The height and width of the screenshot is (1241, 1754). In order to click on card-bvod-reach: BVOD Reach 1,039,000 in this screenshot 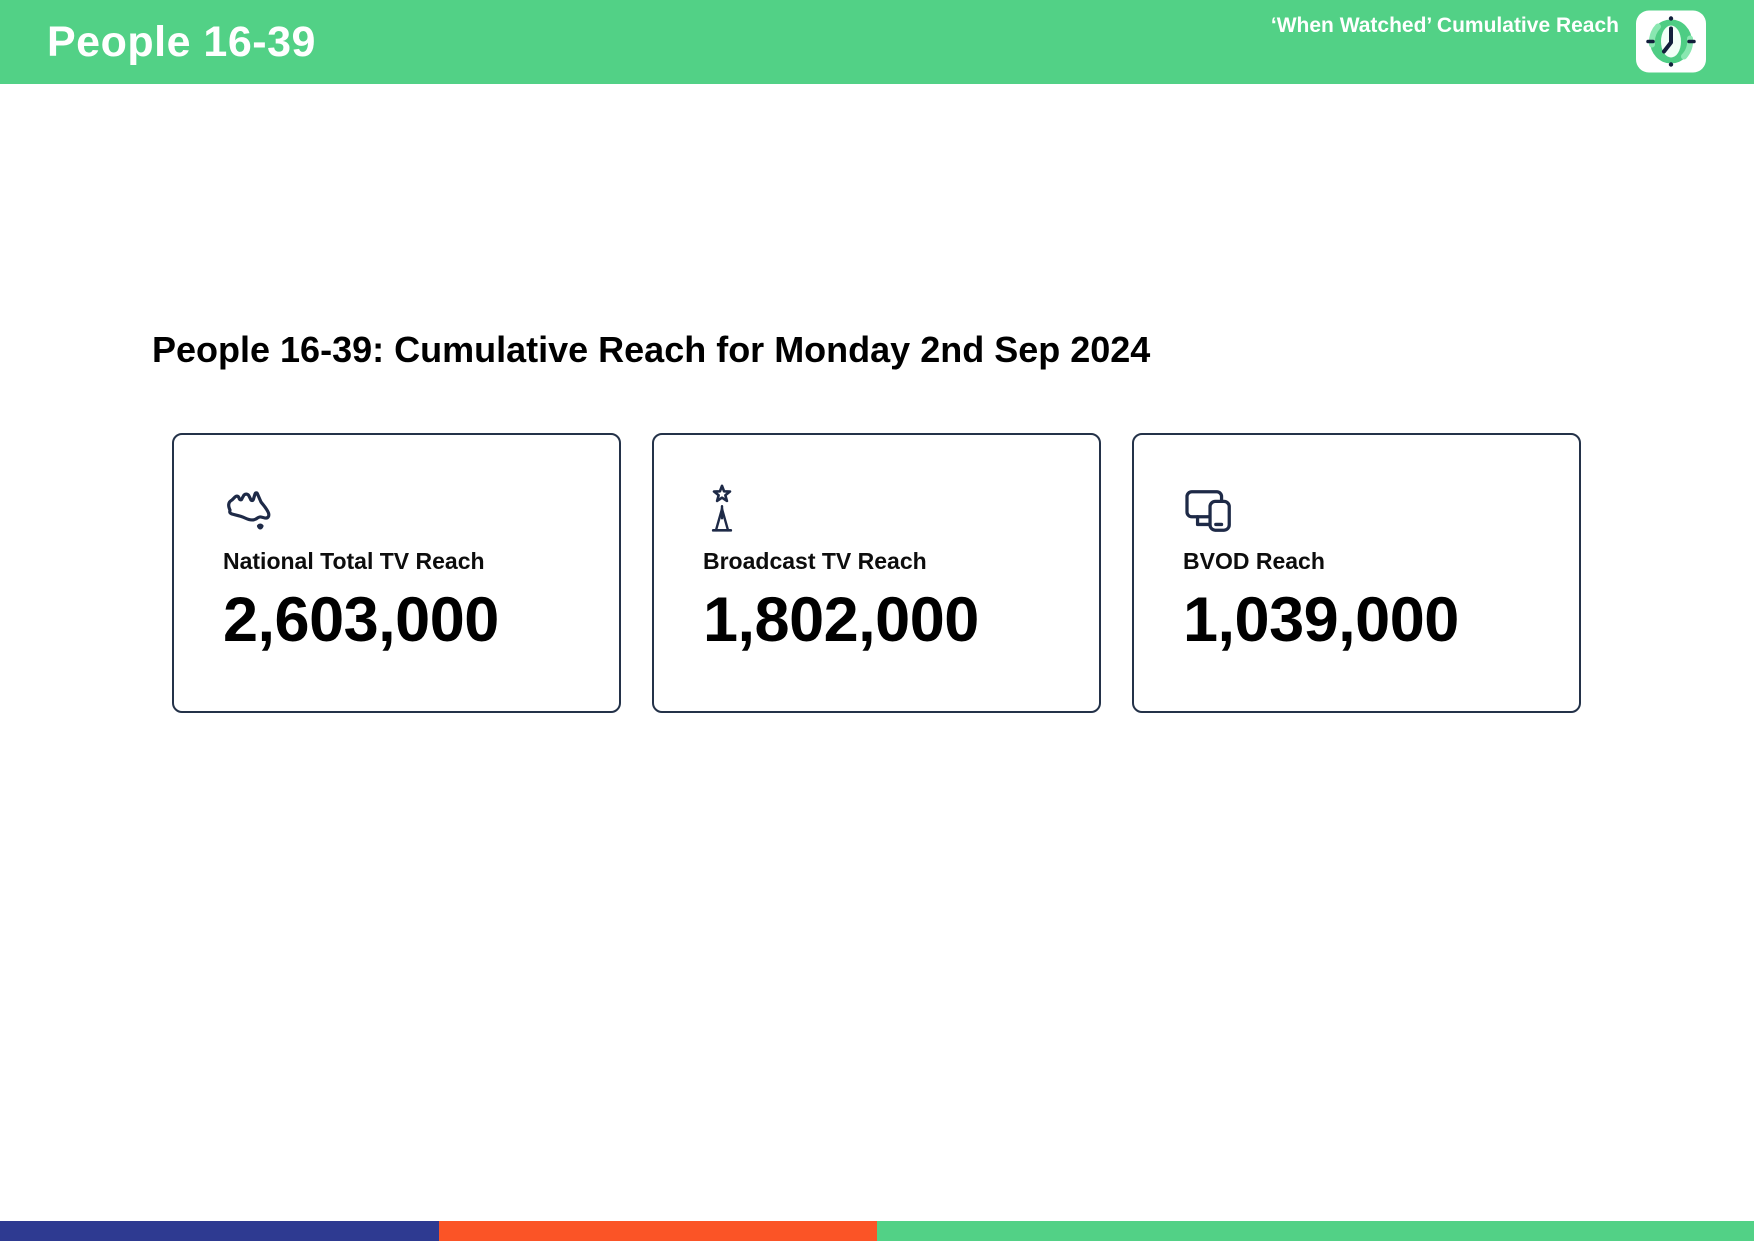, I will do `click(1356, 573)`.